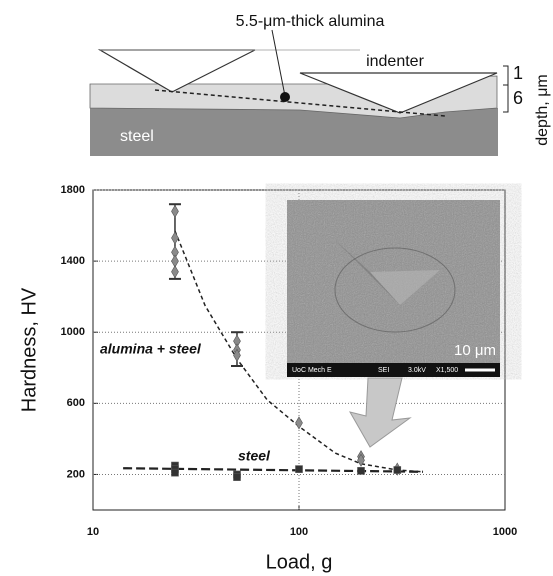 The width and height of the screenshot is (553, 576). What do you see at coordinates (395, 61) in the screenshot?
I see `indenter-label: indenter` at bounding box center [395, 61].